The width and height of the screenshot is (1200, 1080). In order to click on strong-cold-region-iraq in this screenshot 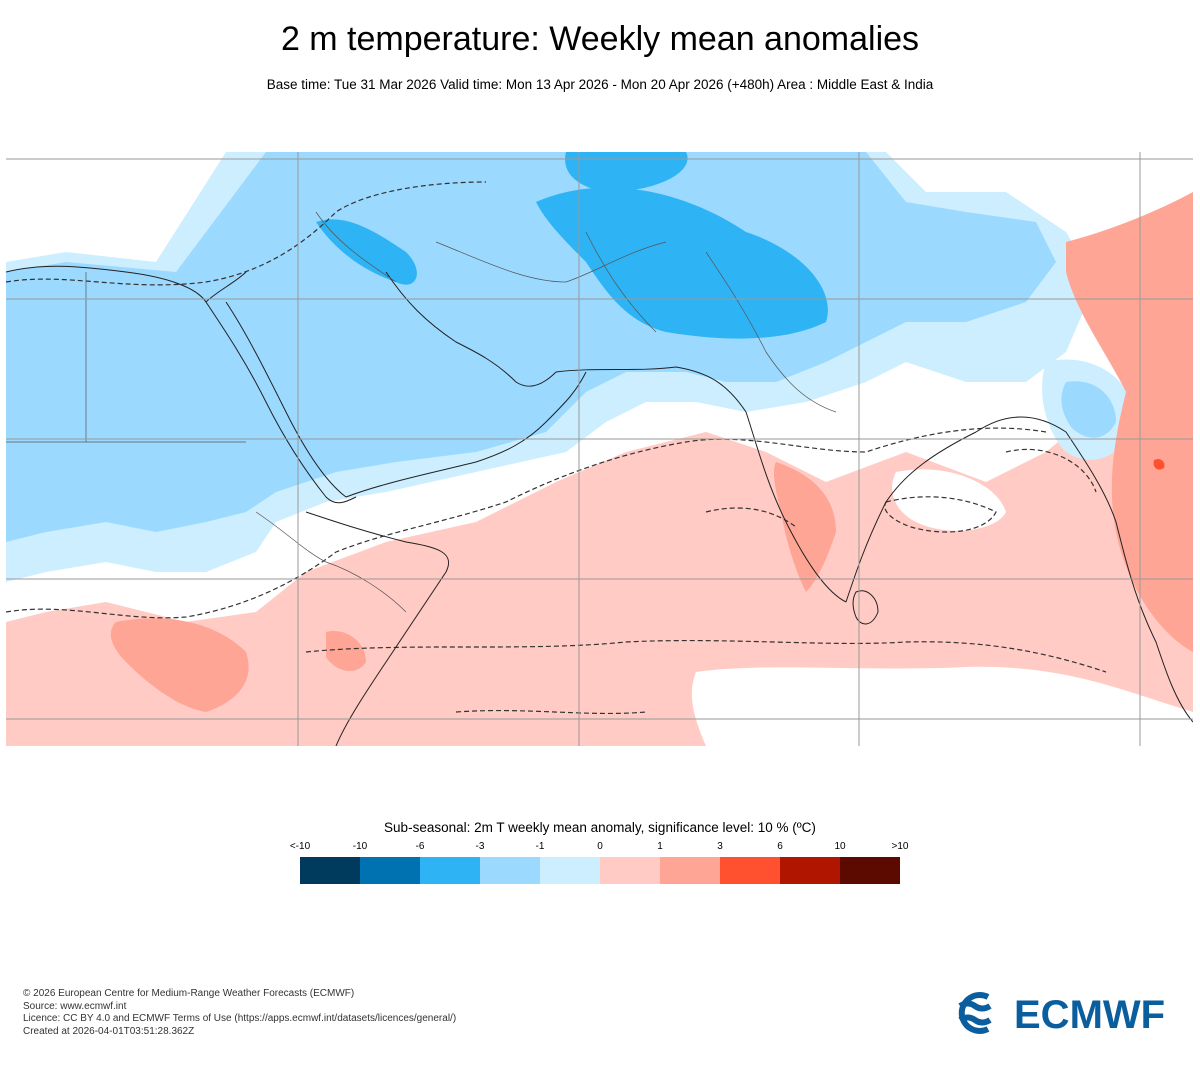, I will do `click(366, 252)`.